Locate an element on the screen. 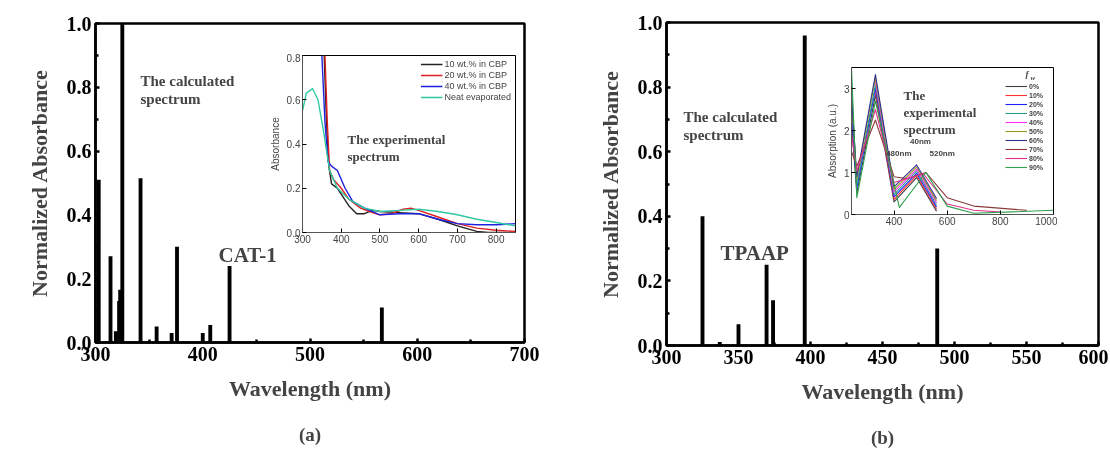 Image resolution: width=1110 pixels, height=475 pixels. x-tick-label: 550 is located at coordinates (1026, 356).